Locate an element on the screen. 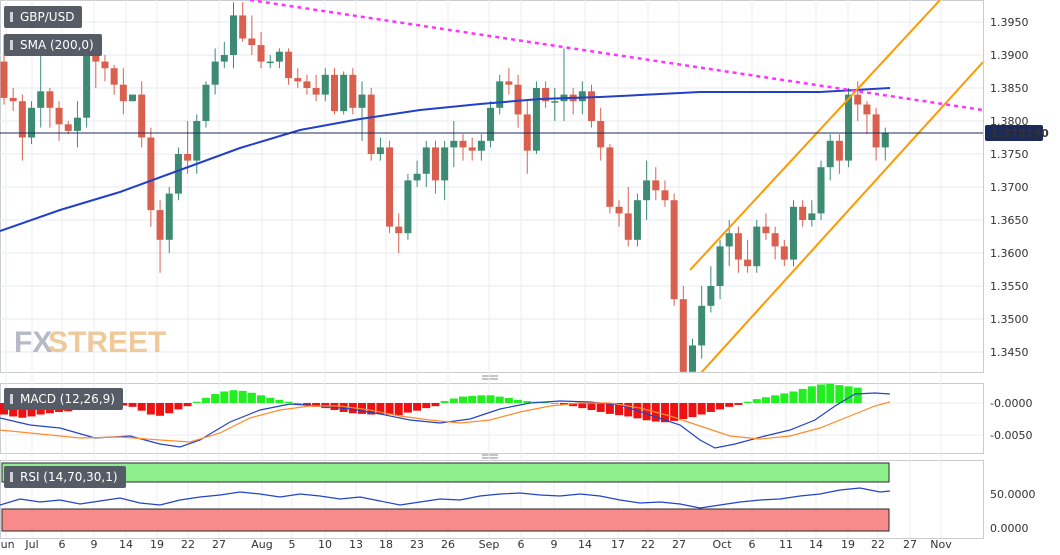 The width and height of the screenshot is (1060, 555). rsi-layer is located at coordinates (445, 497).